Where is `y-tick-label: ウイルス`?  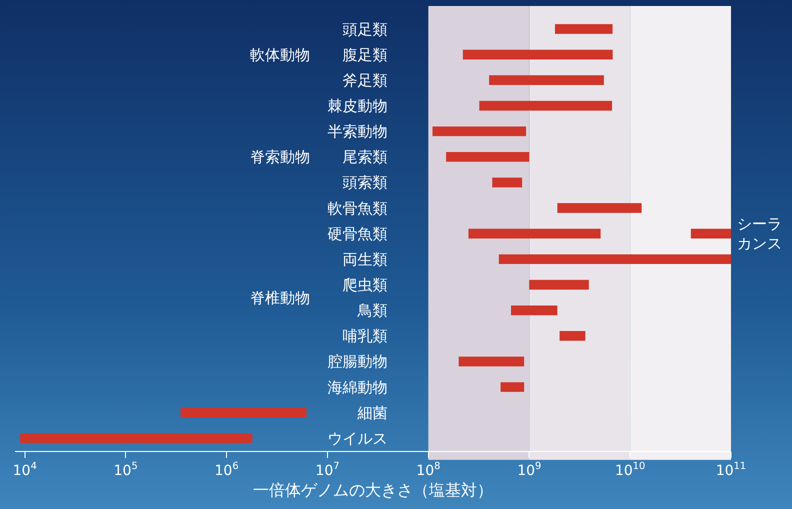
y-tick-label: ウイルス is located at coordinates (357, 438).